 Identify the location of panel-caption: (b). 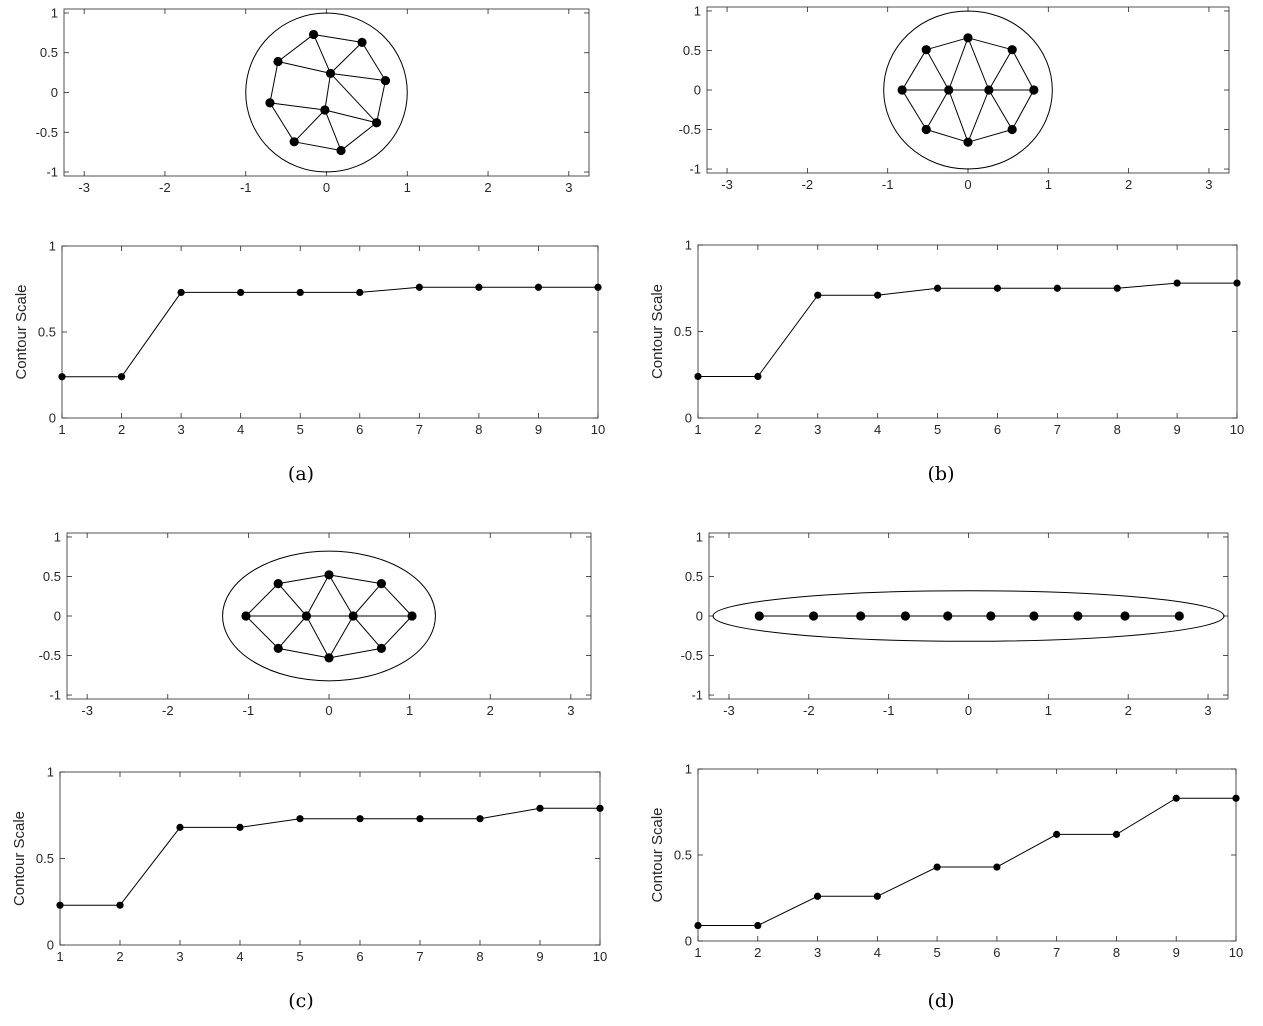
(941, 474).